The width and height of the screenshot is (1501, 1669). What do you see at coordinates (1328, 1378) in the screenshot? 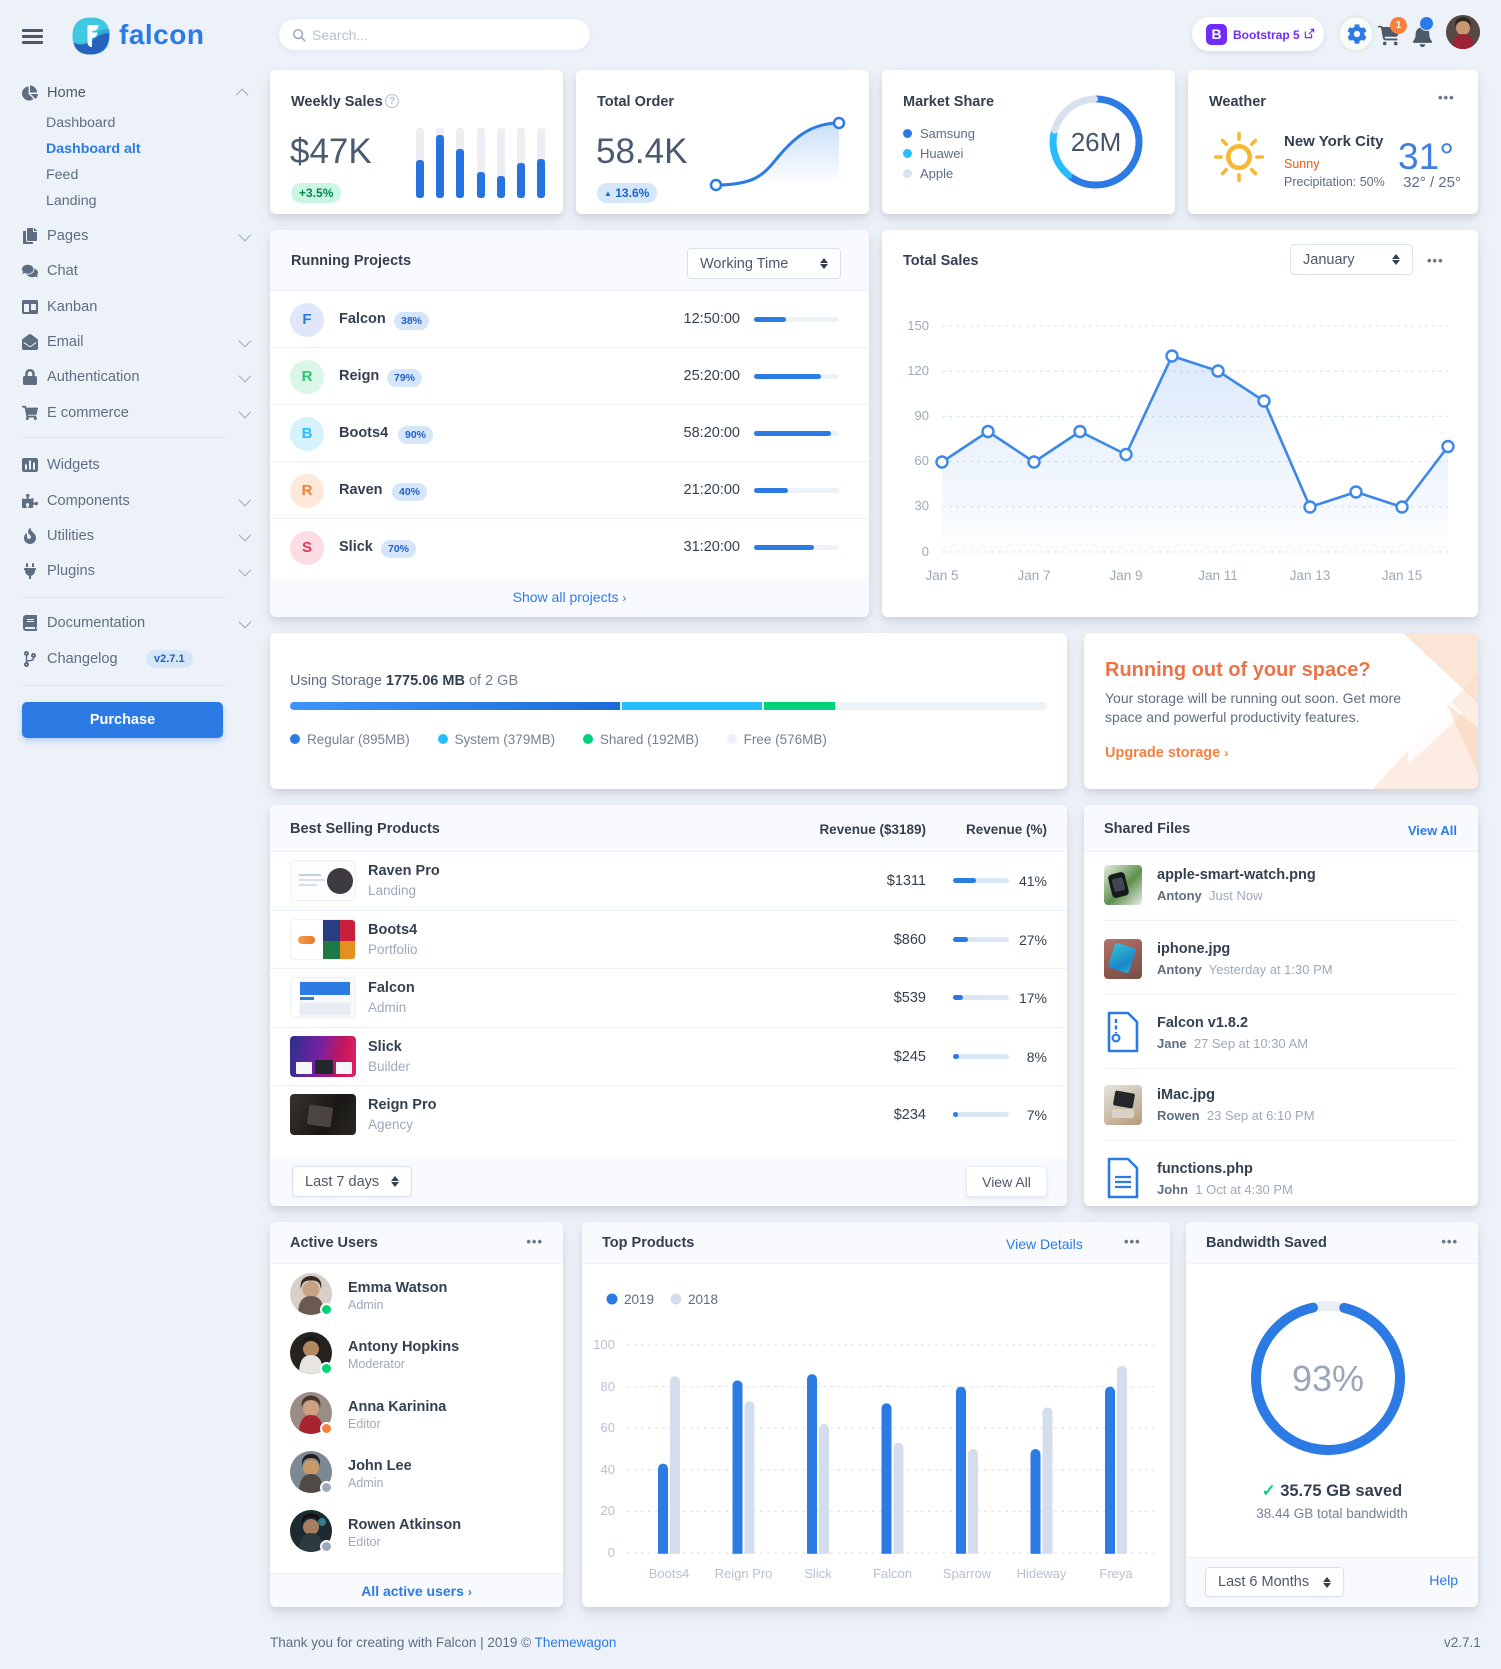
I see `svg-text: 93%` at bounding box center [1328, 1378].